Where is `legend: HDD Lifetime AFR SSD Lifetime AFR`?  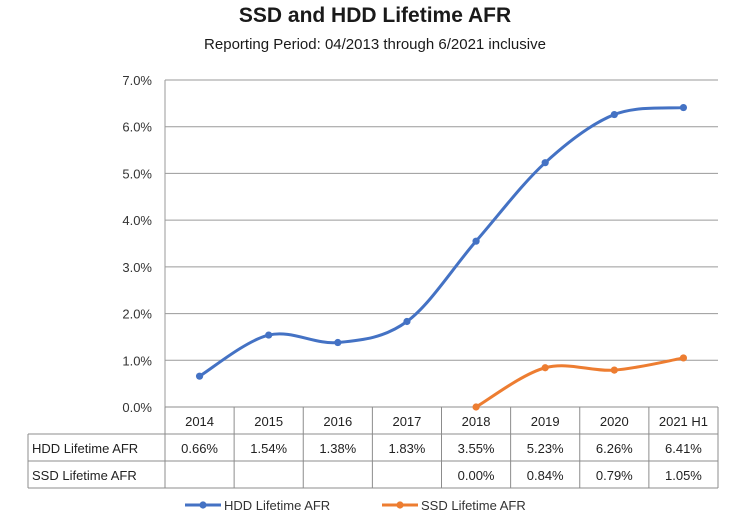 legend: HDD Lifetime AFR SSD Lifetime AFR is located at coordinates (355, 505).